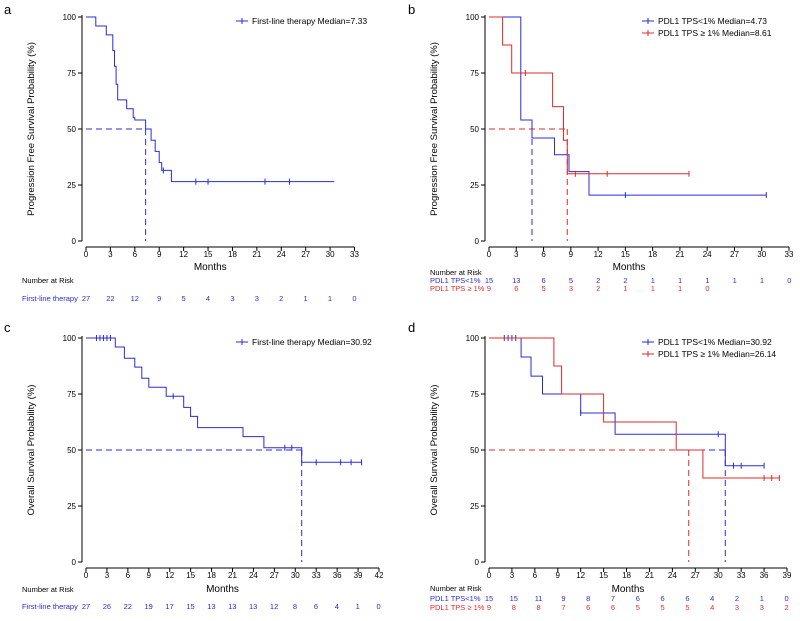 The image size is (800, 621). I want to click on x-tick-label-c: 24, so click(253, 575).